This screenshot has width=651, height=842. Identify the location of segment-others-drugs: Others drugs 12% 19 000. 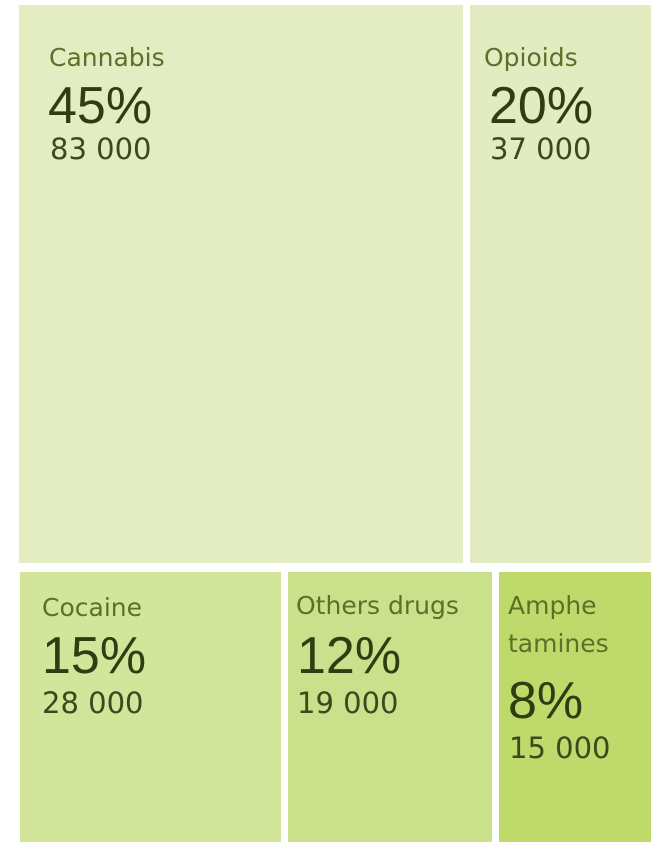
(390, 707).